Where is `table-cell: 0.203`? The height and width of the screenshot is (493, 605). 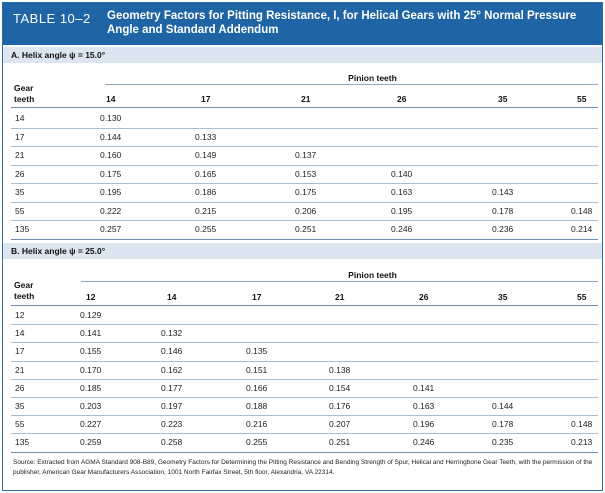 table-cell: 0.203 is located at coordinates (91, 406).